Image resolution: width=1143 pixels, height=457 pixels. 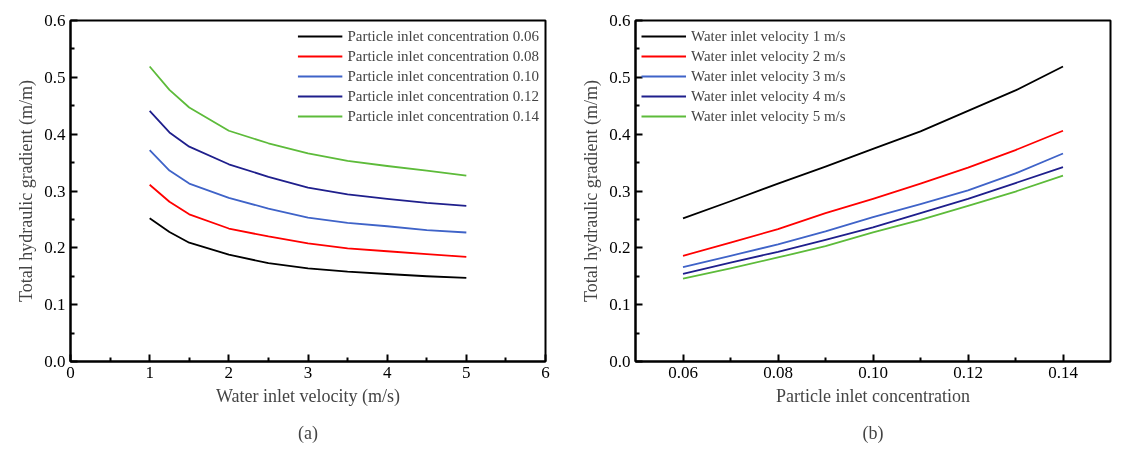 I want to click on text: (b), so click(x=873, y=433).